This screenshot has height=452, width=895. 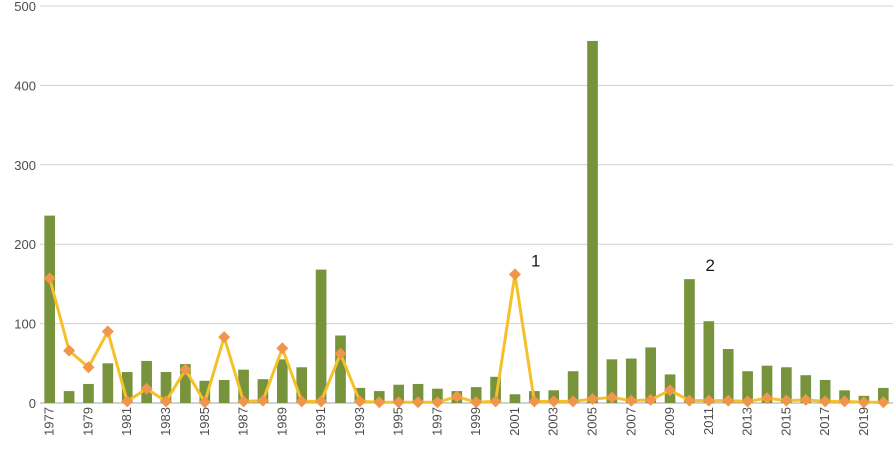 I want to click on x-tick-label: 1981, so click(x=126, y=421).